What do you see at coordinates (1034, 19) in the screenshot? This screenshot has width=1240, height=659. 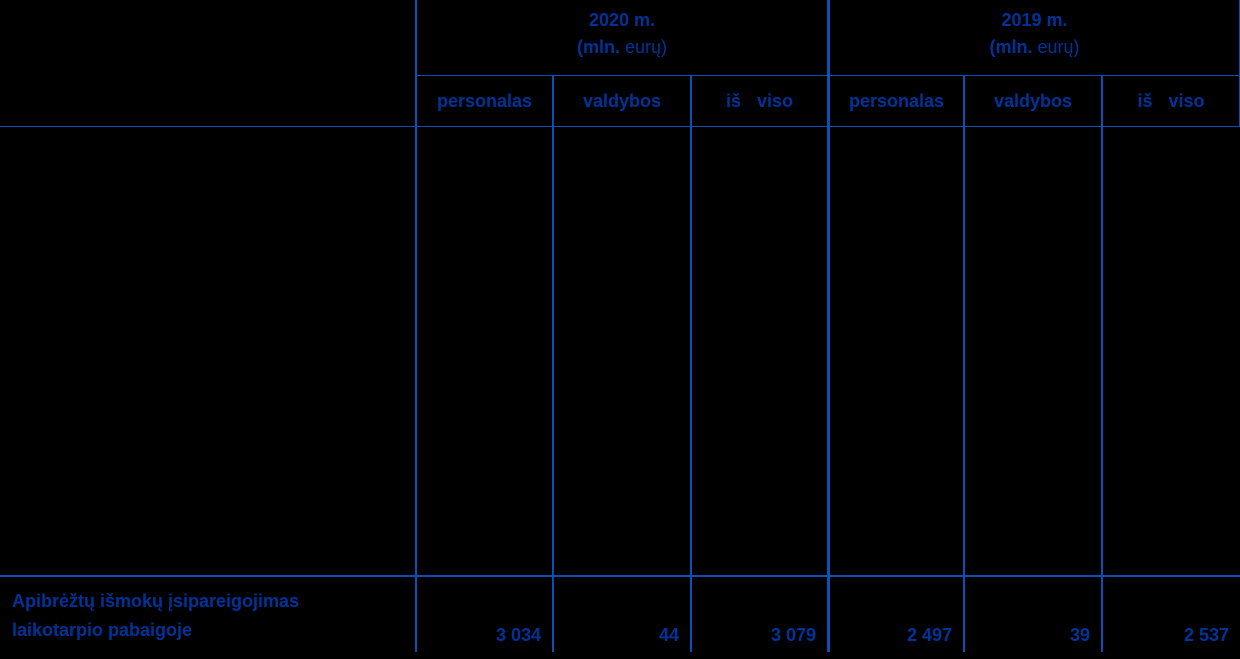 I see `year-title-2019: 2019 m.` at bounding box center [1034, 19].